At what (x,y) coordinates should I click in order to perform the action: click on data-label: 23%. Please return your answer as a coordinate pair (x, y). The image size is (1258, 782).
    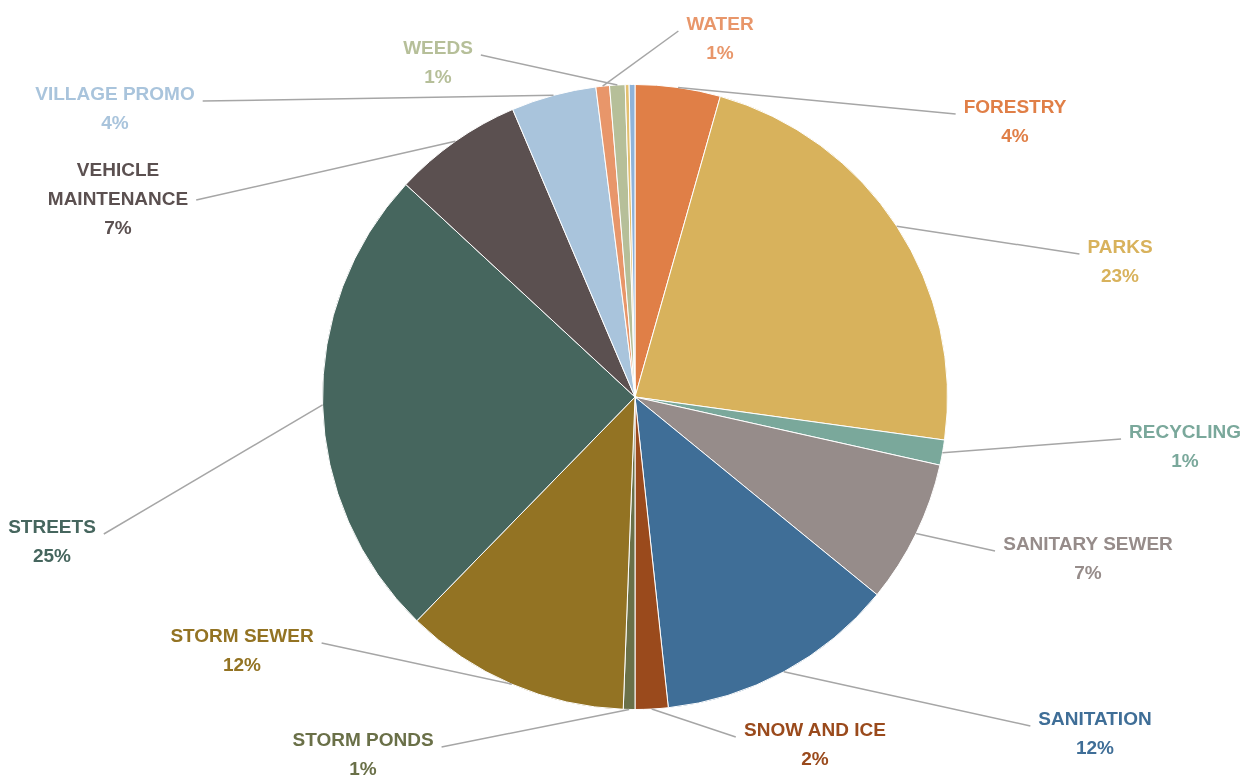
    Looking at the image, I should click on (1120, 276).